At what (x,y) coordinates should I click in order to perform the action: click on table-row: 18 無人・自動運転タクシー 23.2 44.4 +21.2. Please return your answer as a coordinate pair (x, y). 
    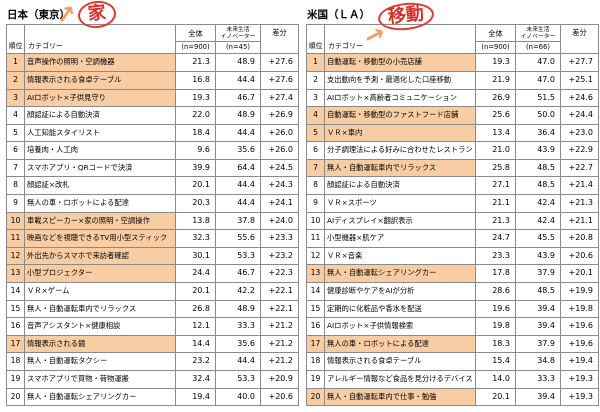
    Looking at the image, I should click on (152, 361).